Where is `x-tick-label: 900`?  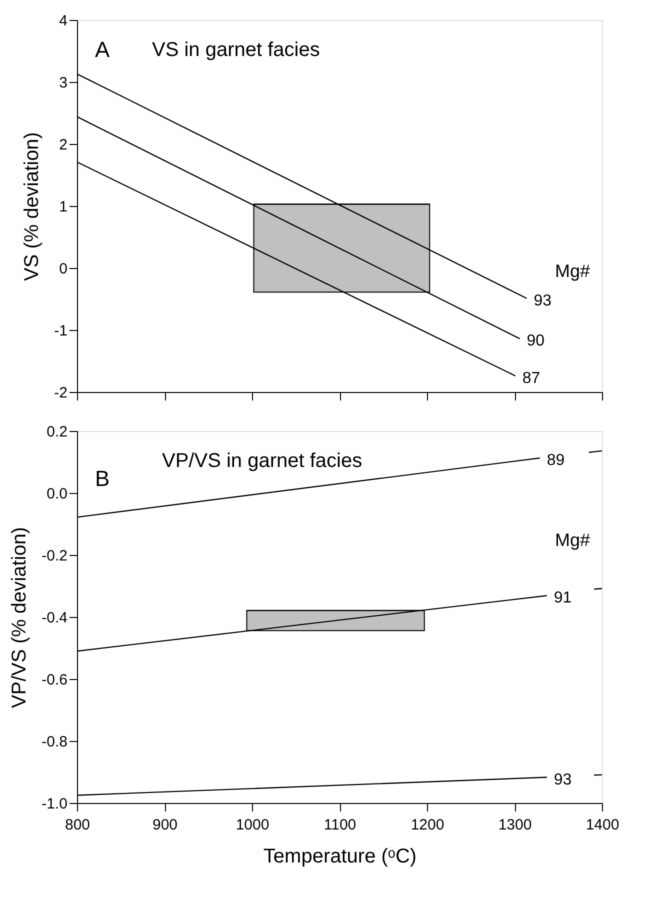
x-tick-label: 900 is located at coordinates (165, 825).